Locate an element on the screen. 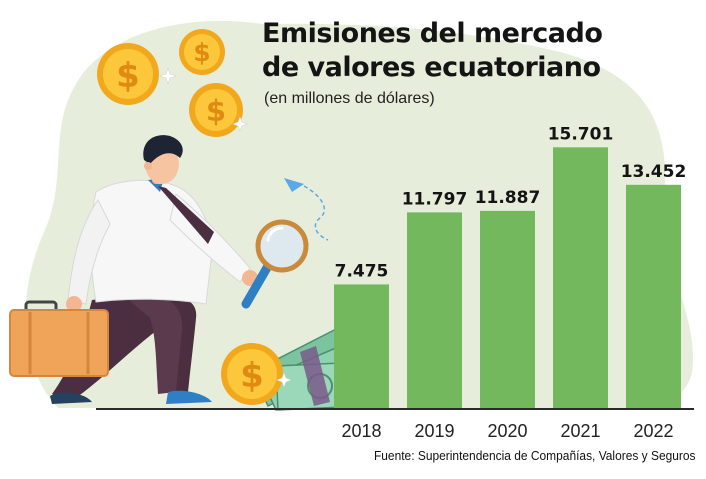  paper-plane-icon is located at coordinates (306, 209).